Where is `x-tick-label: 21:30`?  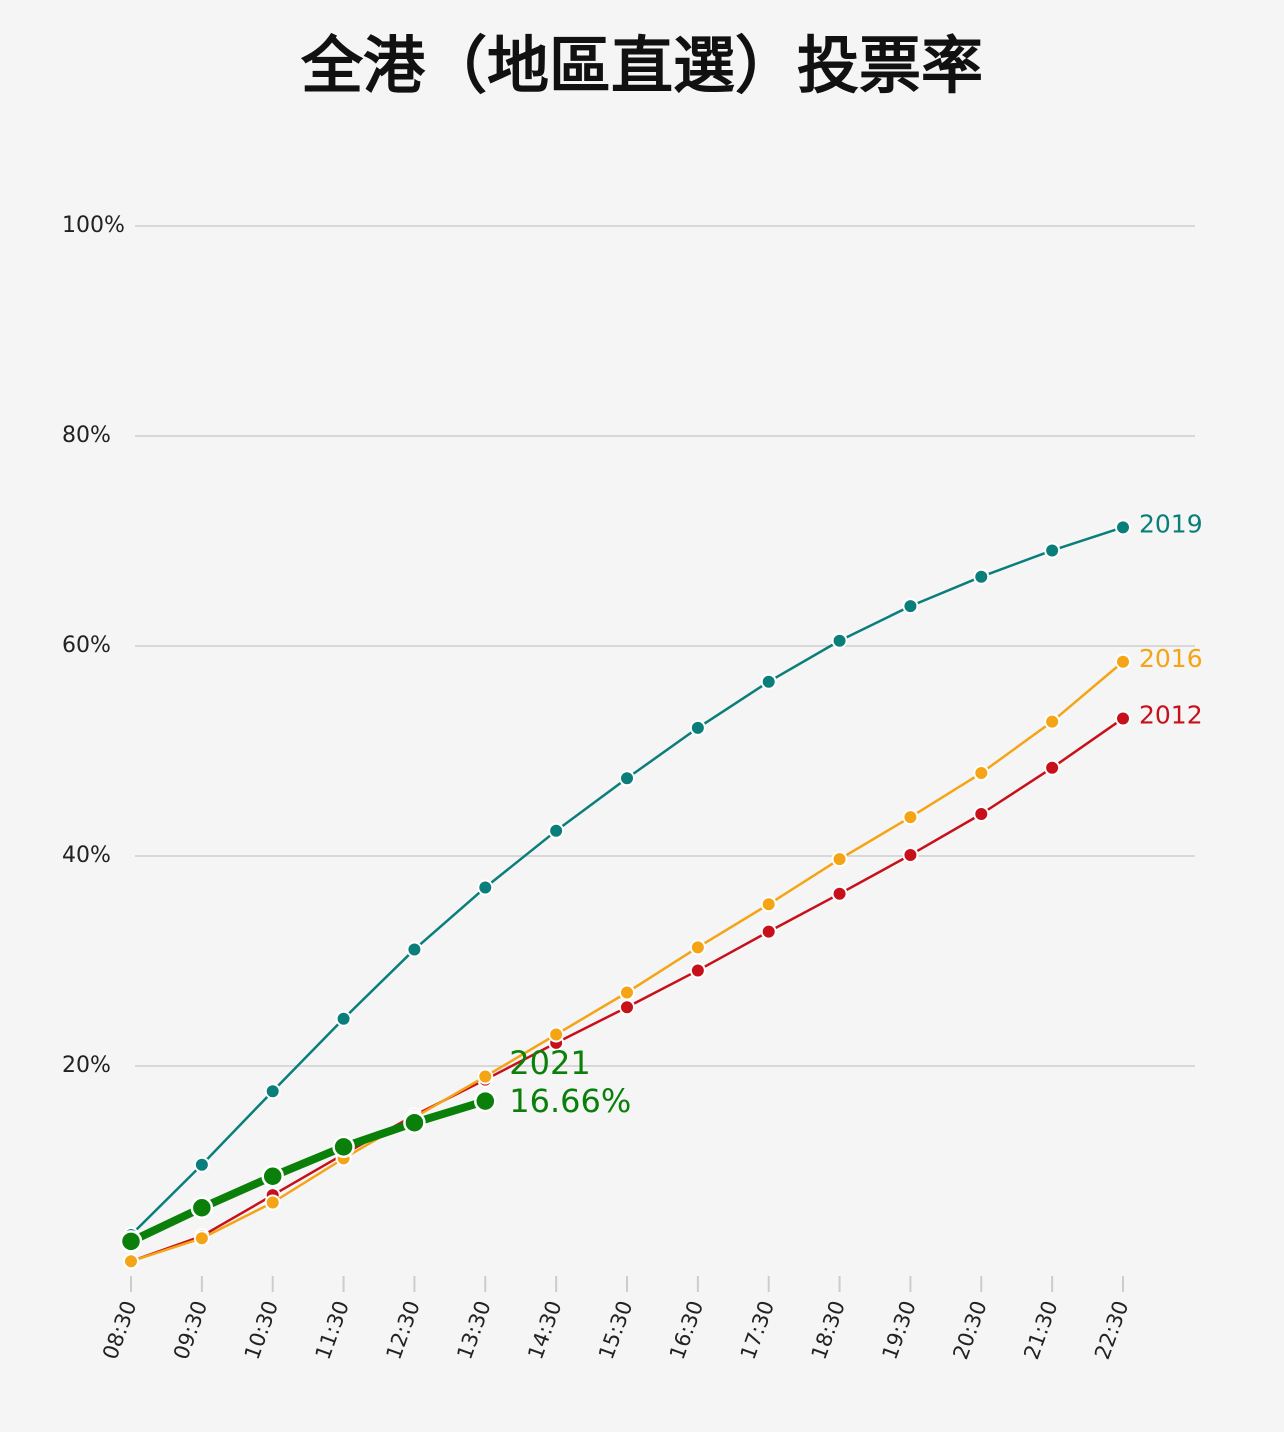 x-tick-label: 21:30 is located at coordinates (1040, 1330).